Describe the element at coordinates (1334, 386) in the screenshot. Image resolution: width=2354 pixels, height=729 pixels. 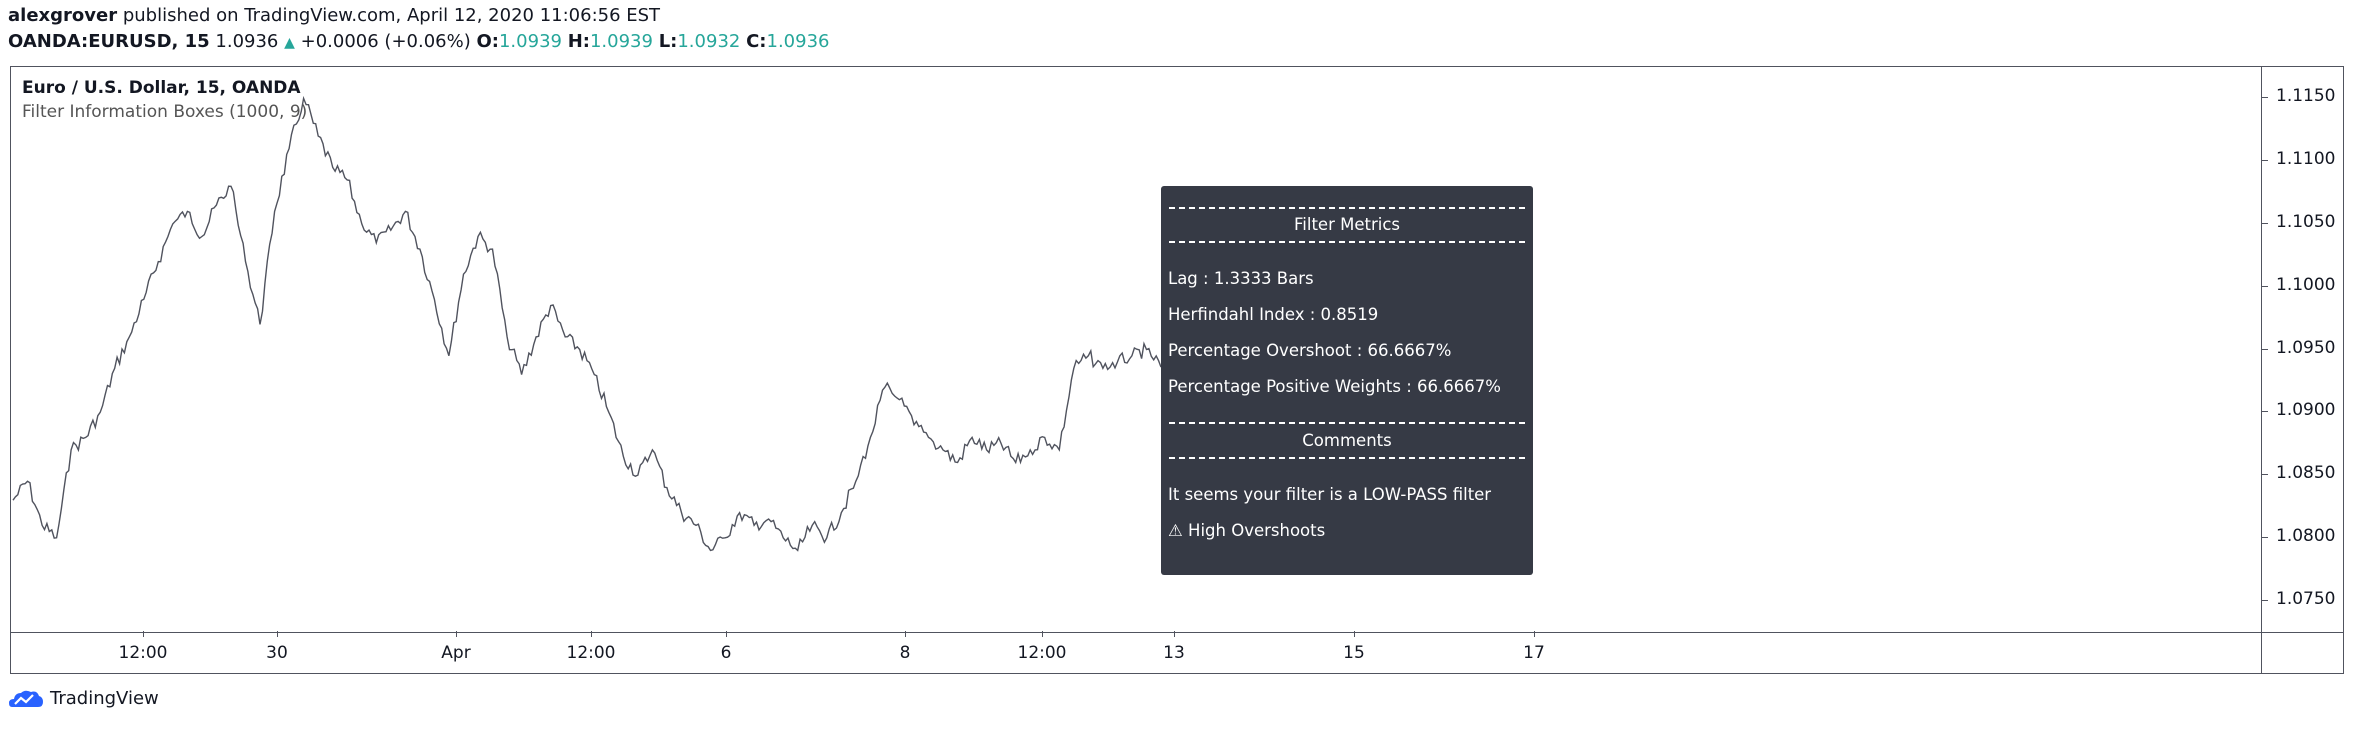
I see `positive-weights-metric: Percentage Positive Weights : 66.6667%` at that location.